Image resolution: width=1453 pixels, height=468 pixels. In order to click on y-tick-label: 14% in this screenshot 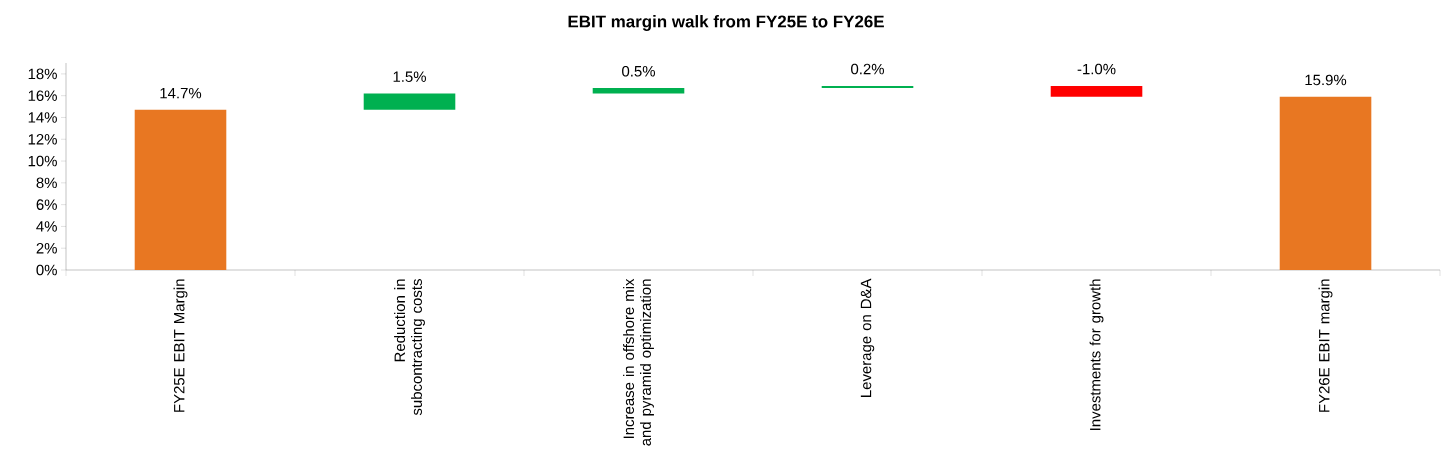, I will do `click(42, 117)`.